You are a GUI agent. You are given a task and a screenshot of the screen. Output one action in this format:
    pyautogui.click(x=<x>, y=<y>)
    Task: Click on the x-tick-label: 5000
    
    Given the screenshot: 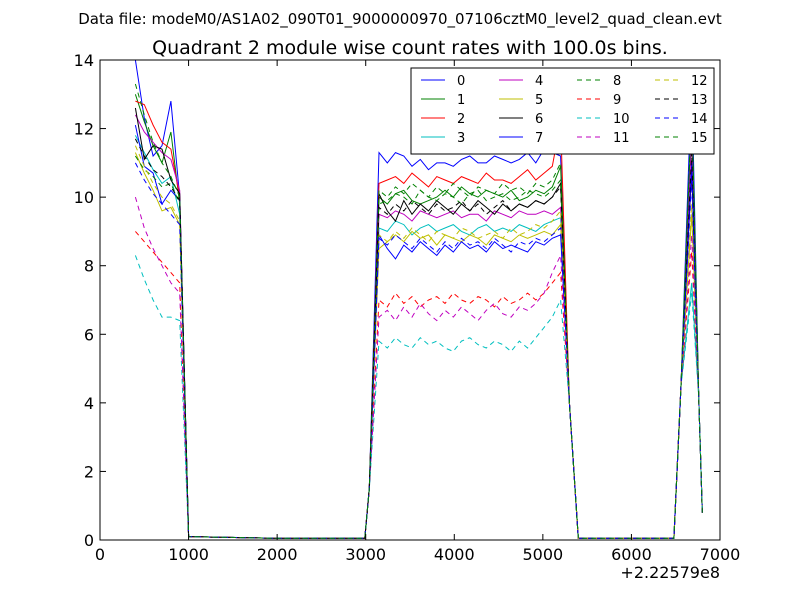 What is the action you would take?
    pyautogui.click(x=542, y=554)
    